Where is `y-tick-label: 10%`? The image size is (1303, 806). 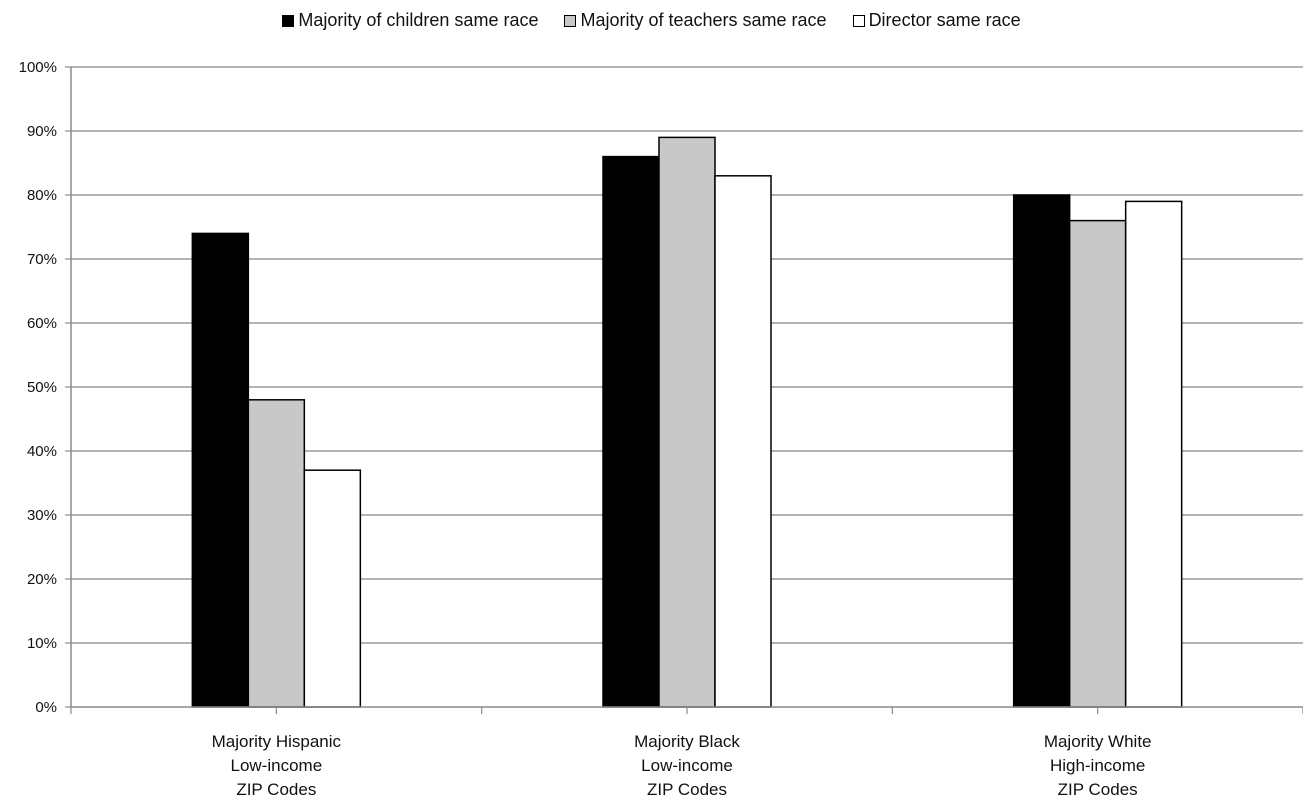 y-tick-label: 10% is located at coordinates (42, 643).